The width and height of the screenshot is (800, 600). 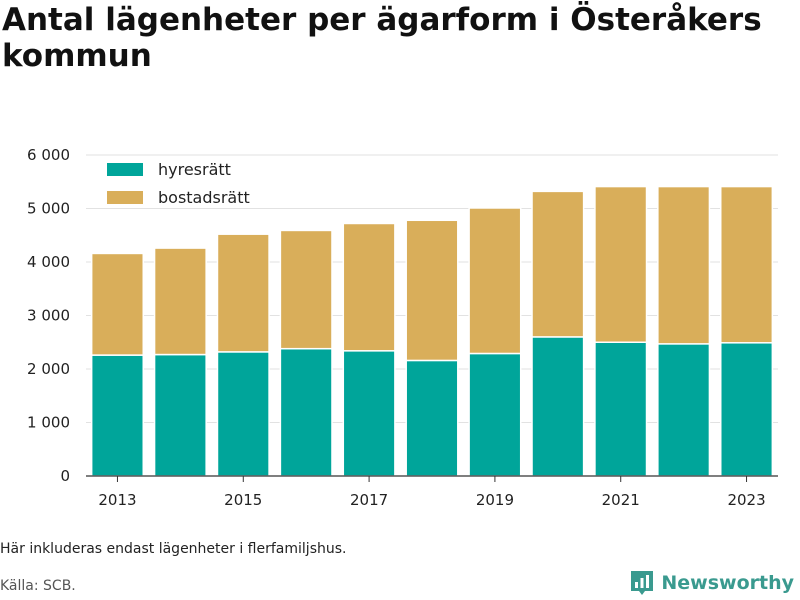 What do you see at coordinates (65, 476) in the screenshot?
I see `y-tick-label: 0` at bounding box center [65, 476].